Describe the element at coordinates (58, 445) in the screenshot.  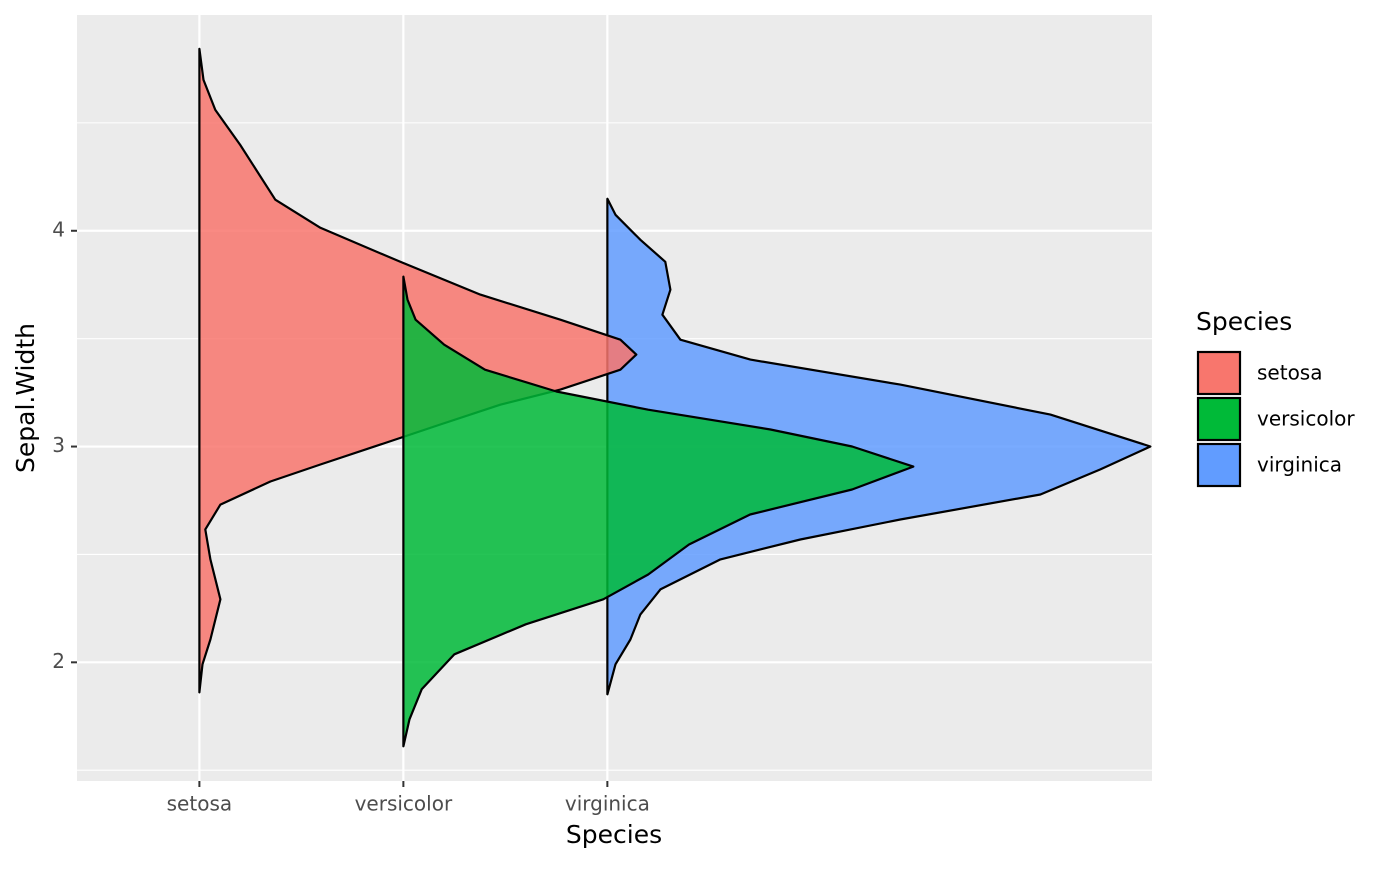
I see `y-tick-label: 3` at that location.